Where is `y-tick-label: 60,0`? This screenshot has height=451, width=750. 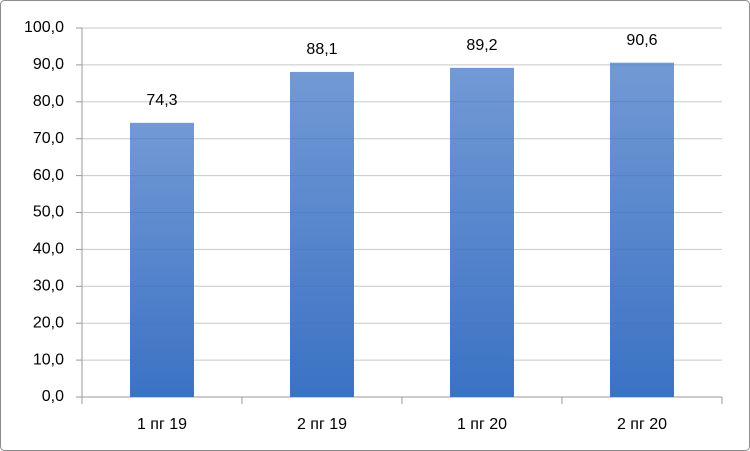
y-tick-label: 60,0 is located at coordinates (48, 175).